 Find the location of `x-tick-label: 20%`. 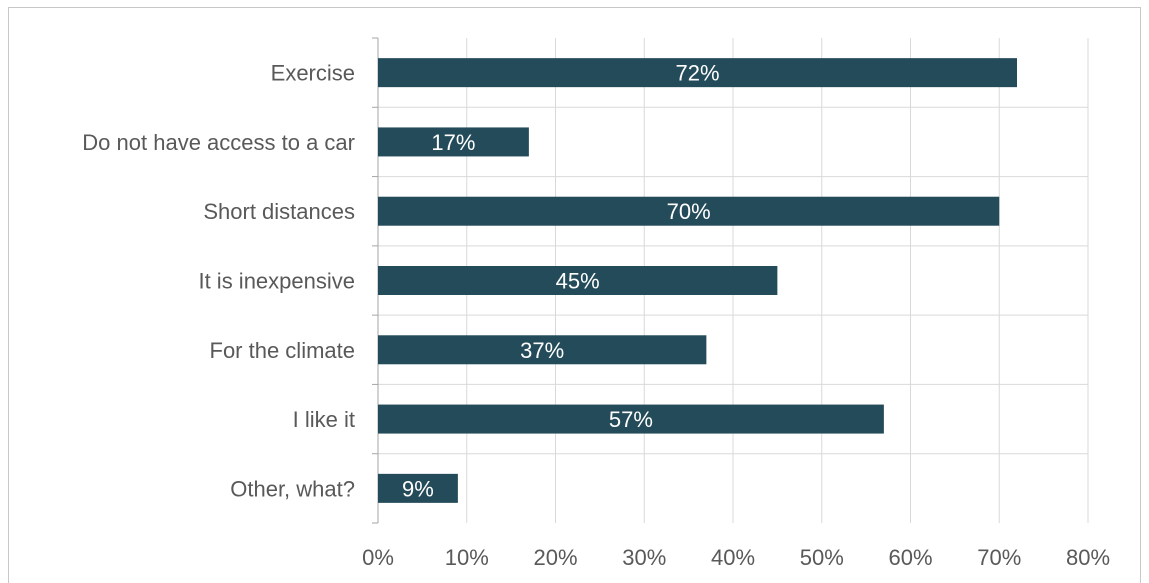

x-tick-label: 20% is located at coordinates (555, 557).